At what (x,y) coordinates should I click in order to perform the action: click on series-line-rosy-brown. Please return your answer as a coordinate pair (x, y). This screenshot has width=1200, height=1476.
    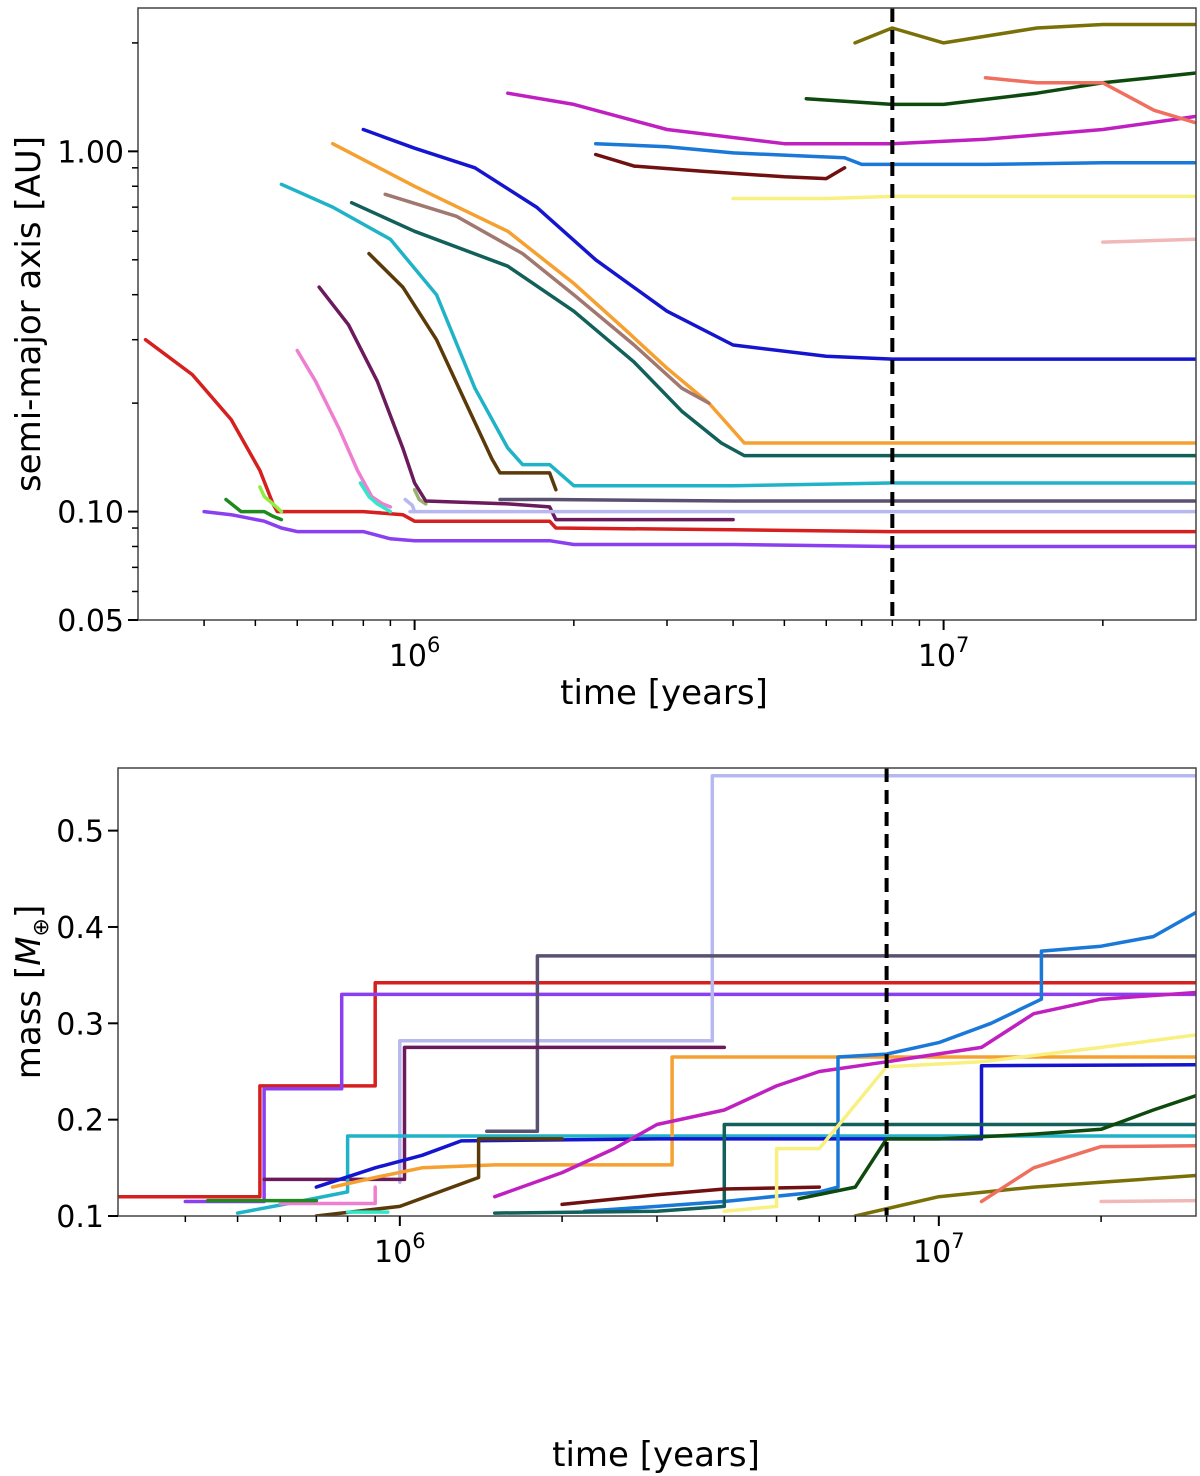
    Looking at the image, I should click on (547, 298).